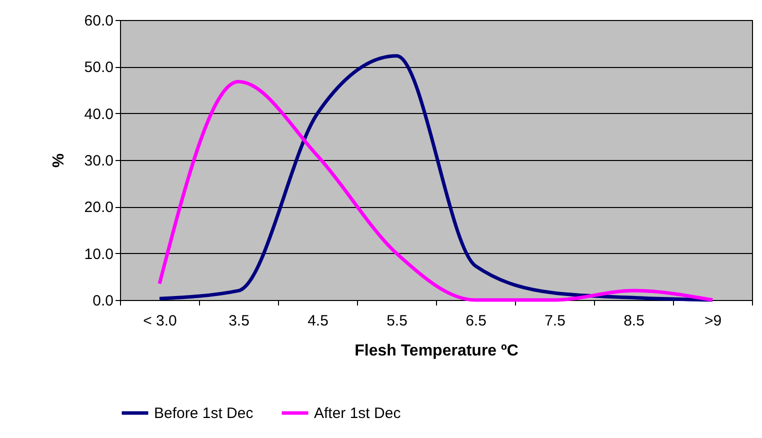 This screenshot has height=438, width=762. What do you see at coordinates (318, 321) in the screenshot?
I see `x-tick-label: 4.5` at bounding box center [318, 321].